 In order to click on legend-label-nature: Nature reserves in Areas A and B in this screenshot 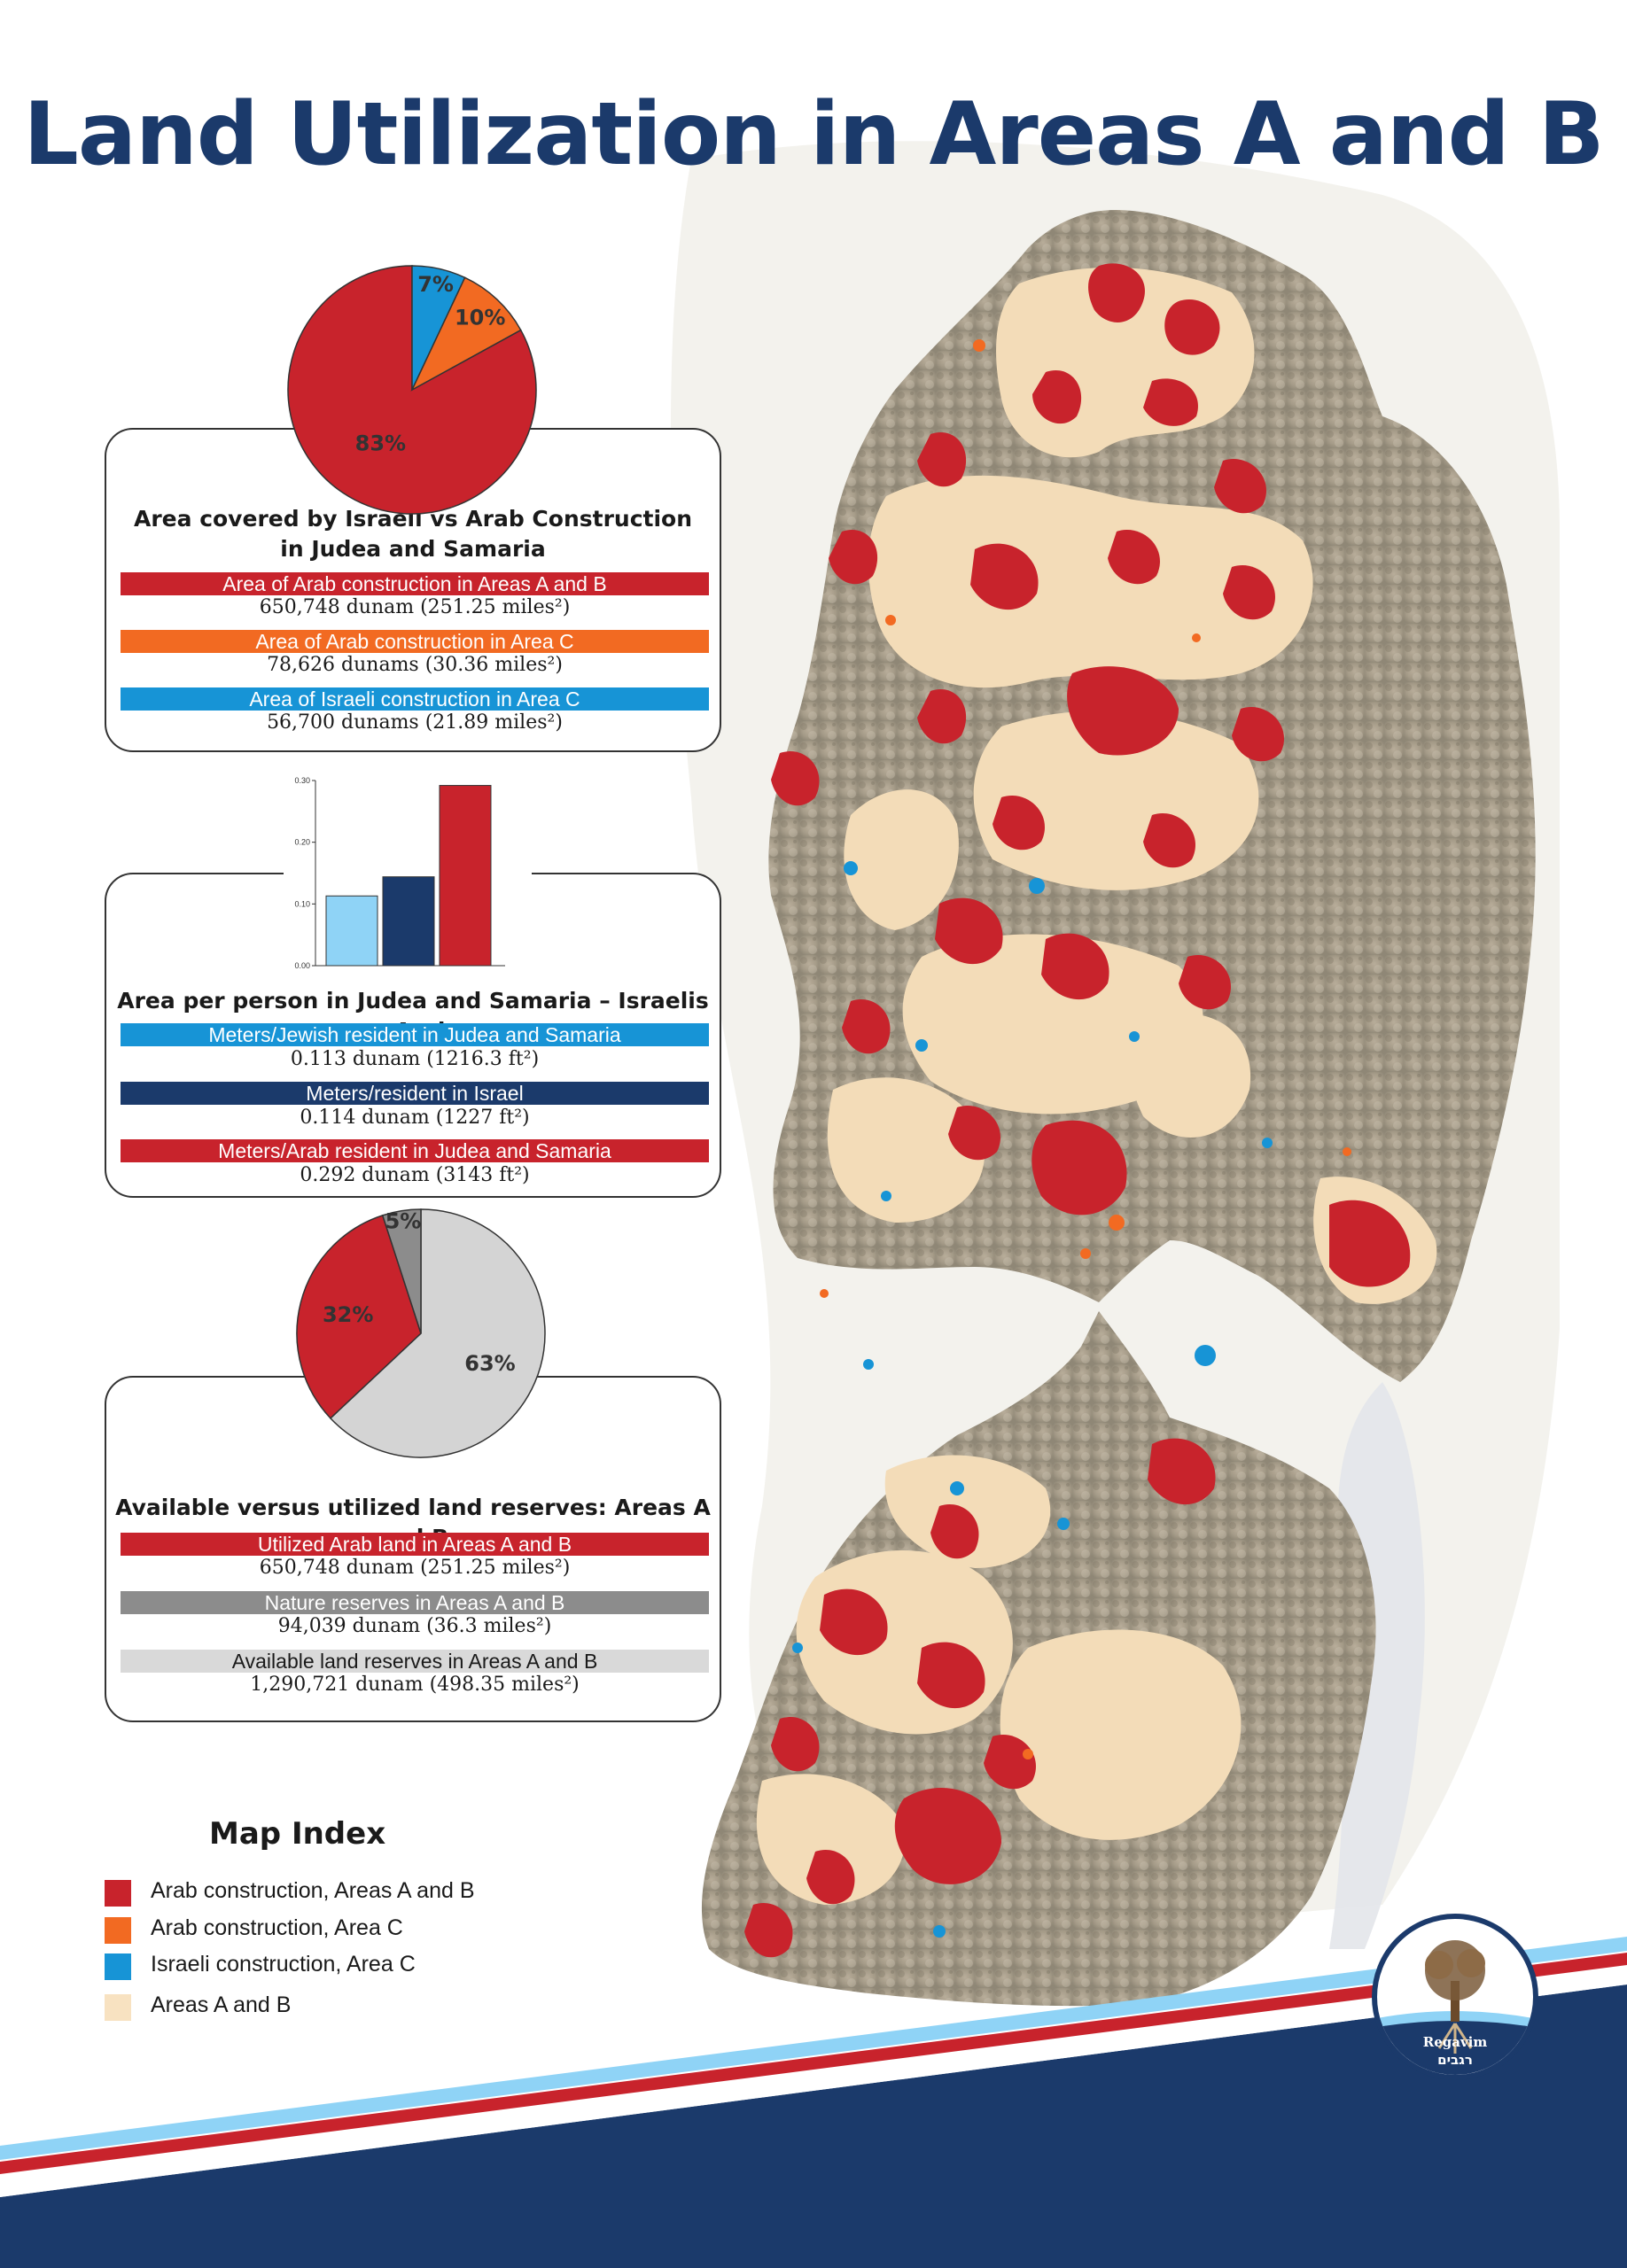, I will do `click(415, 1602)`.